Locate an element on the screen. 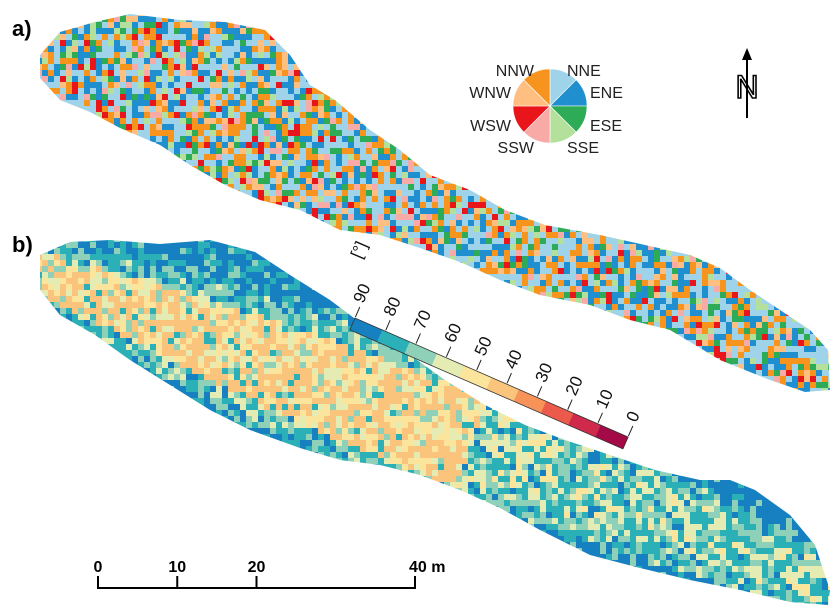  aspect-label-ene: ENE is located at coordinates (606, 93).